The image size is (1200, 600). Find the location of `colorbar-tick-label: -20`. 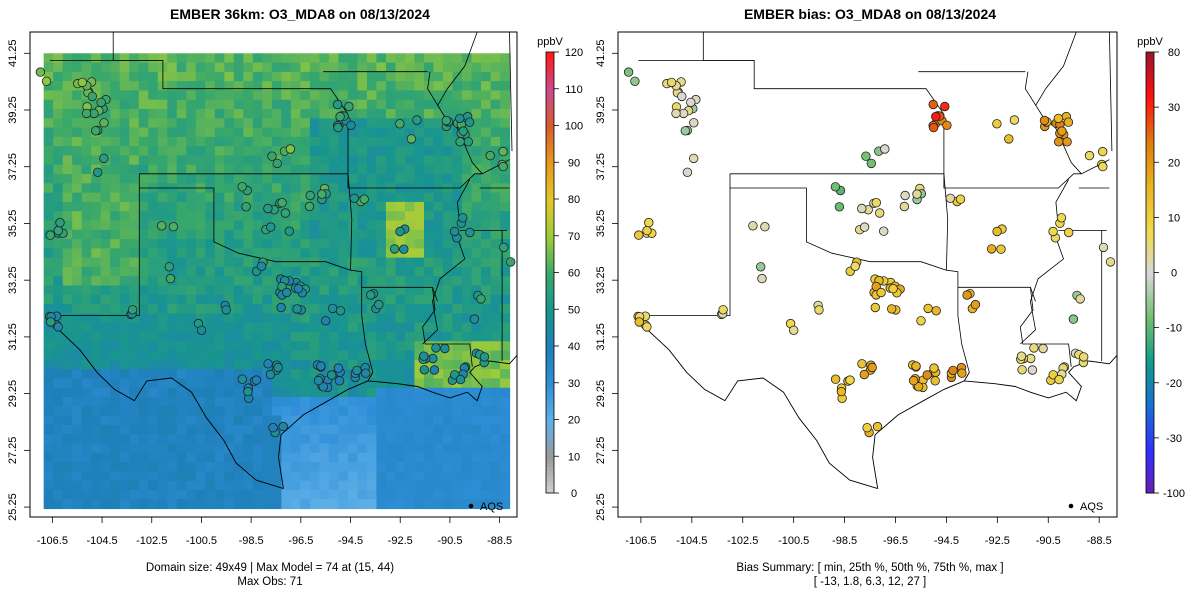

colorbar-tick-label: -20 is located at coordinates (1174, 384).